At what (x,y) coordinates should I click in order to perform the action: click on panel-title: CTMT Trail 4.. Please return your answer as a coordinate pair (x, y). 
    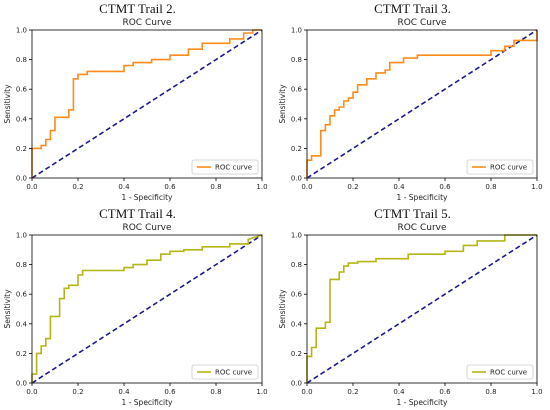
    Looking at the image, I should click on (137, 213).